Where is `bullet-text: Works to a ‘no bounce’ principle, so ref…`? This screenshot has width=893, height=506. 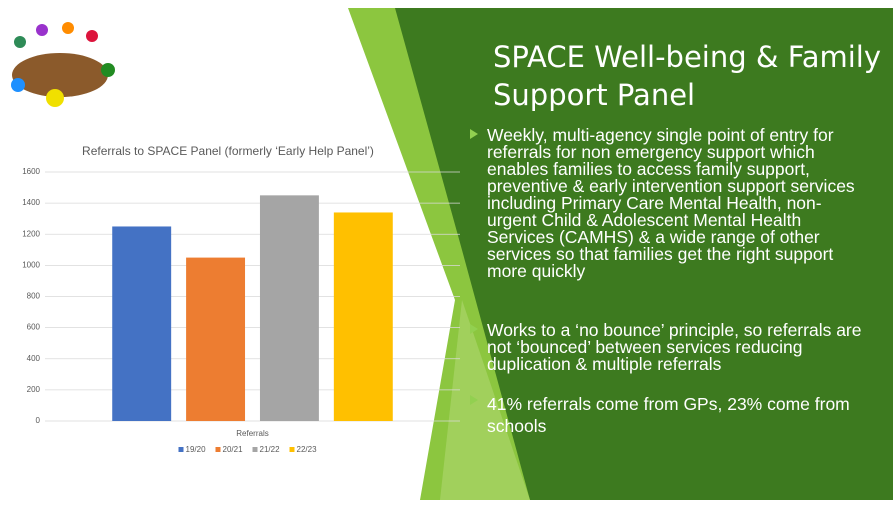 bullet-text: Works to a ‘no bounce’ principle, so ref… is located at coordinates (674, 347).